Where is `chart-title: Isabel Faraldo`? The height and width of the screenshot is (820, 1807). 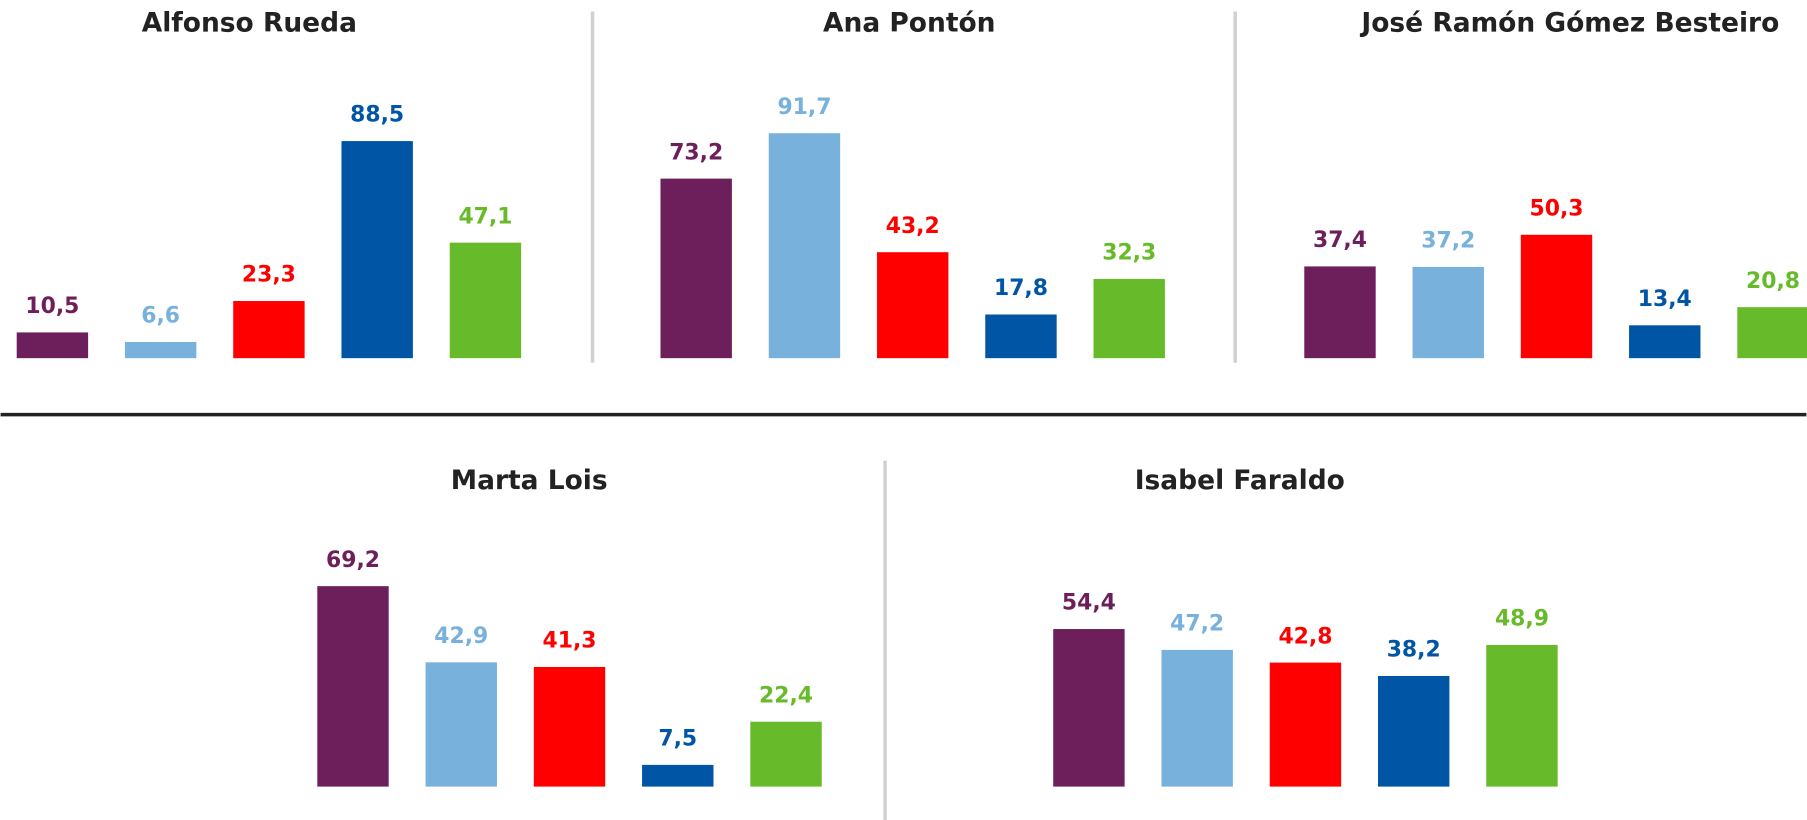
chart-title: Isabel Faraldo is located at coordinates (1240, 480).